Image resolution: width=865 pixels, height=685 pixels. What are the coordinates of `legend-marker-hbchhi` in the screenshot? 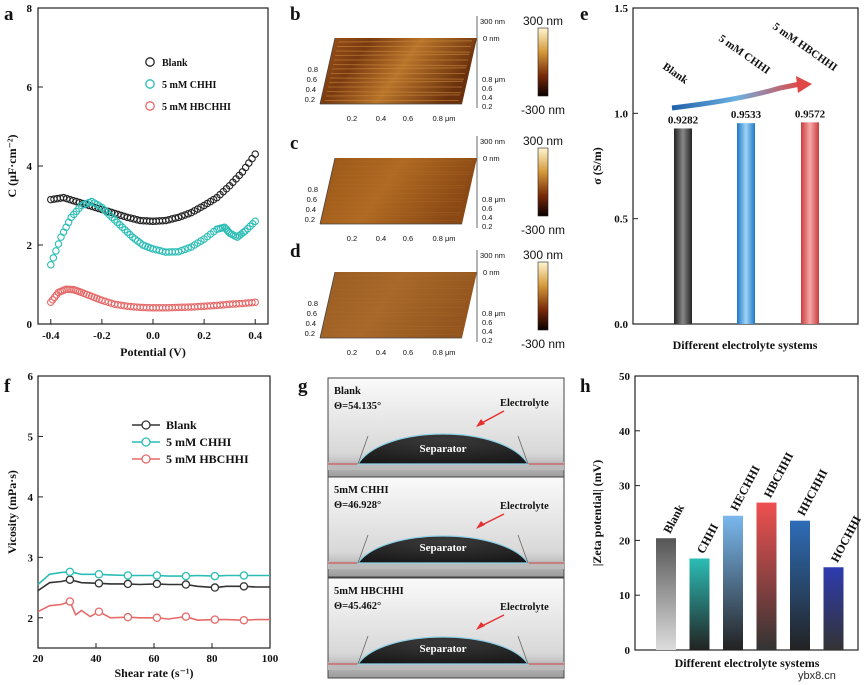 It's located at (150, 106).